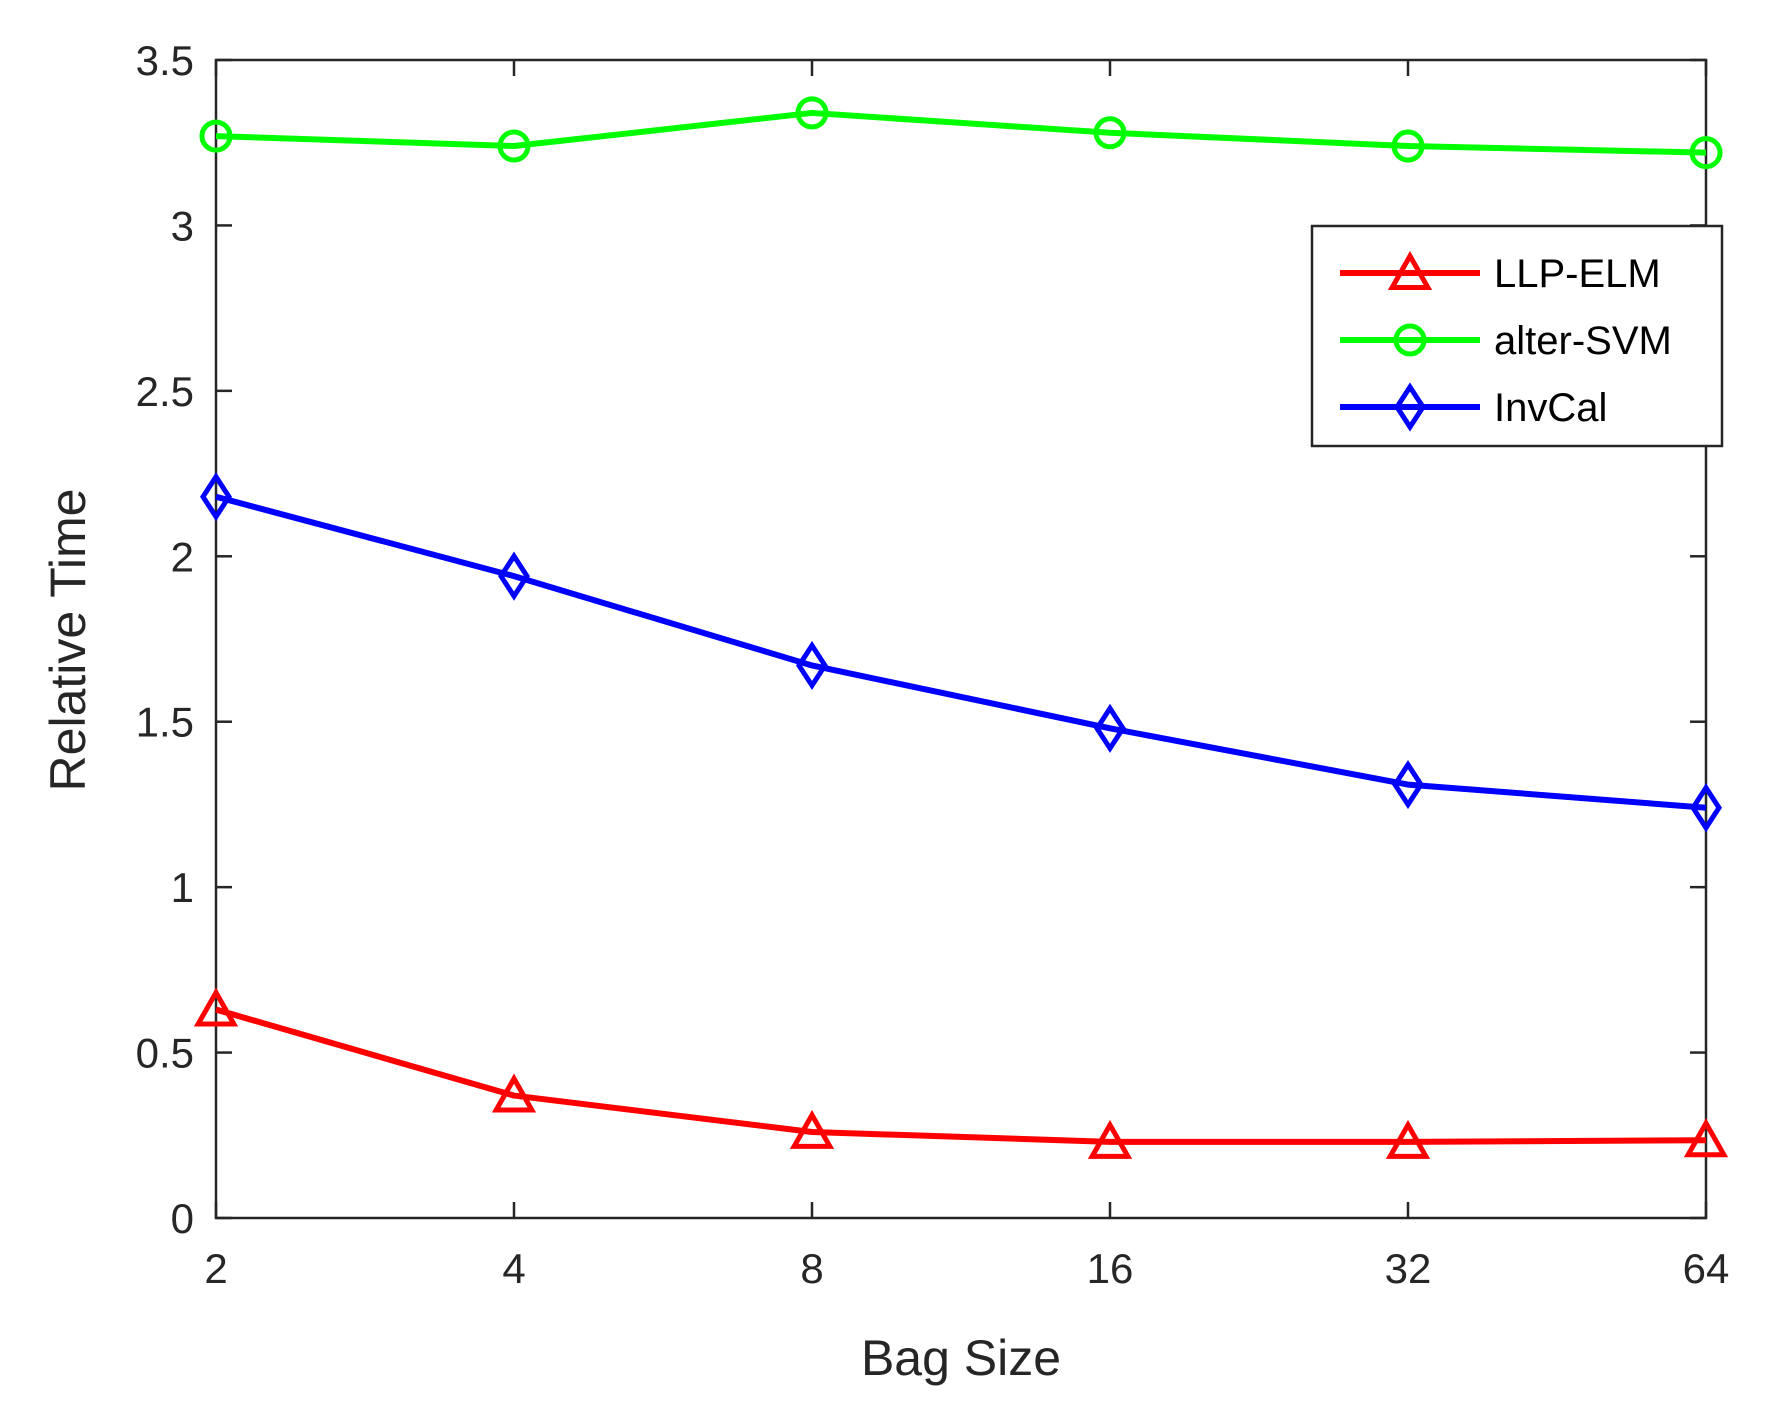 The image size is (1768, 1423). I want to click on x-tick-label: 16, so click(1110, 1268).